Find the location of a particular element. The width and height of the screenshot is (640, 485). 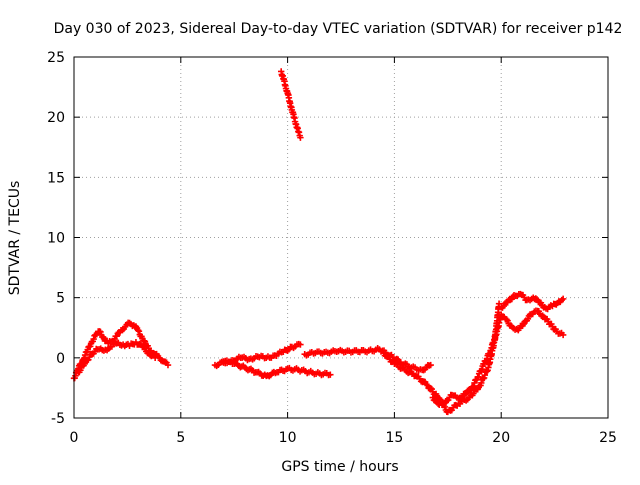

x-tick-label: 25 is located at coordinates (608, 438).